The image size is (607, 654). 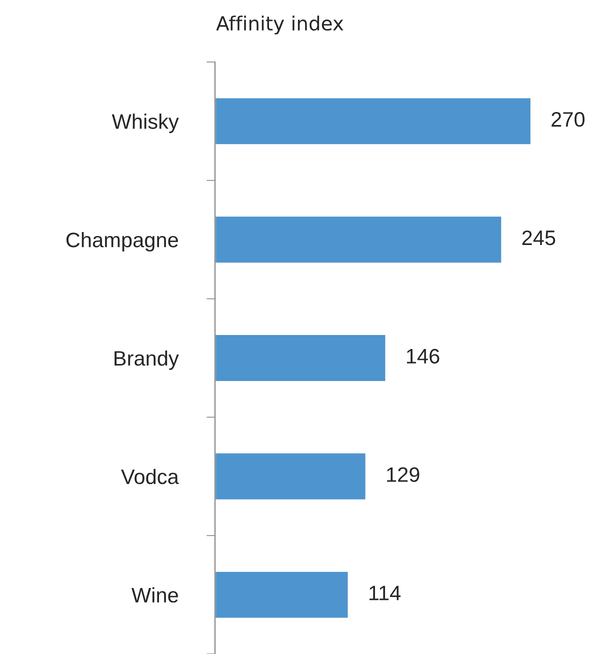 What do you see at coordinates (539, 238) in the screenshot?
I see `data-label: 245` at bounding box center [539, 238].